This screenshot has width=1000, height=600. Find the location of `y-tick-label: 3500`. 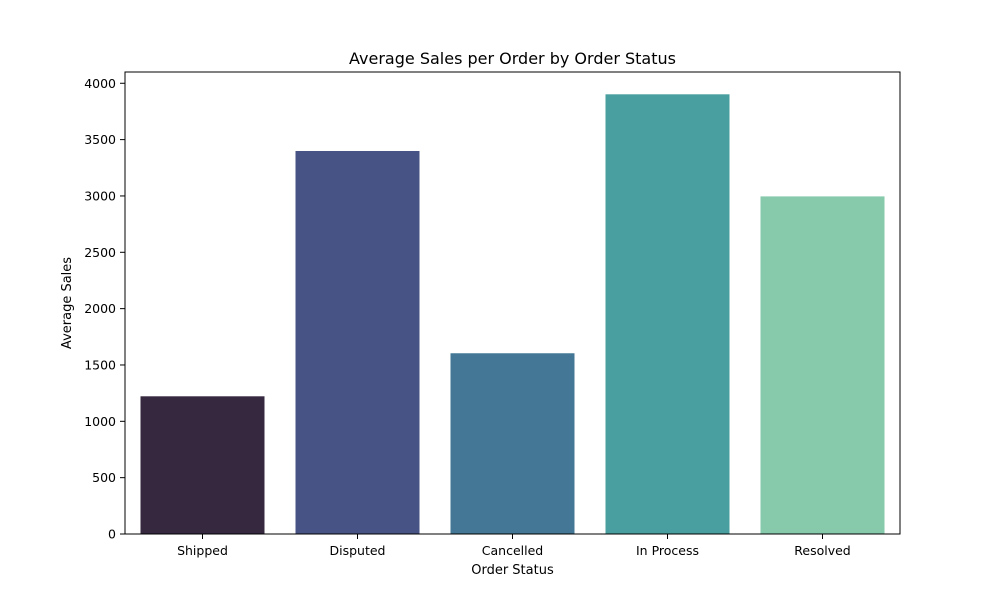

y-tick-label: 3500 is located at coordinates (100, 139).